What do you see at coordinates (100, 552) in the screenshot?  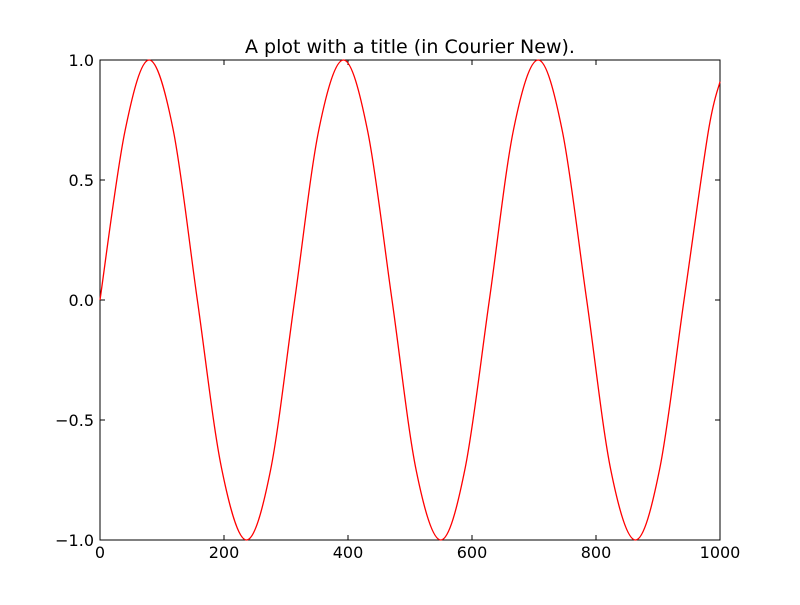 I see `x-tick-label: 0` at bounding box center [100, 552].